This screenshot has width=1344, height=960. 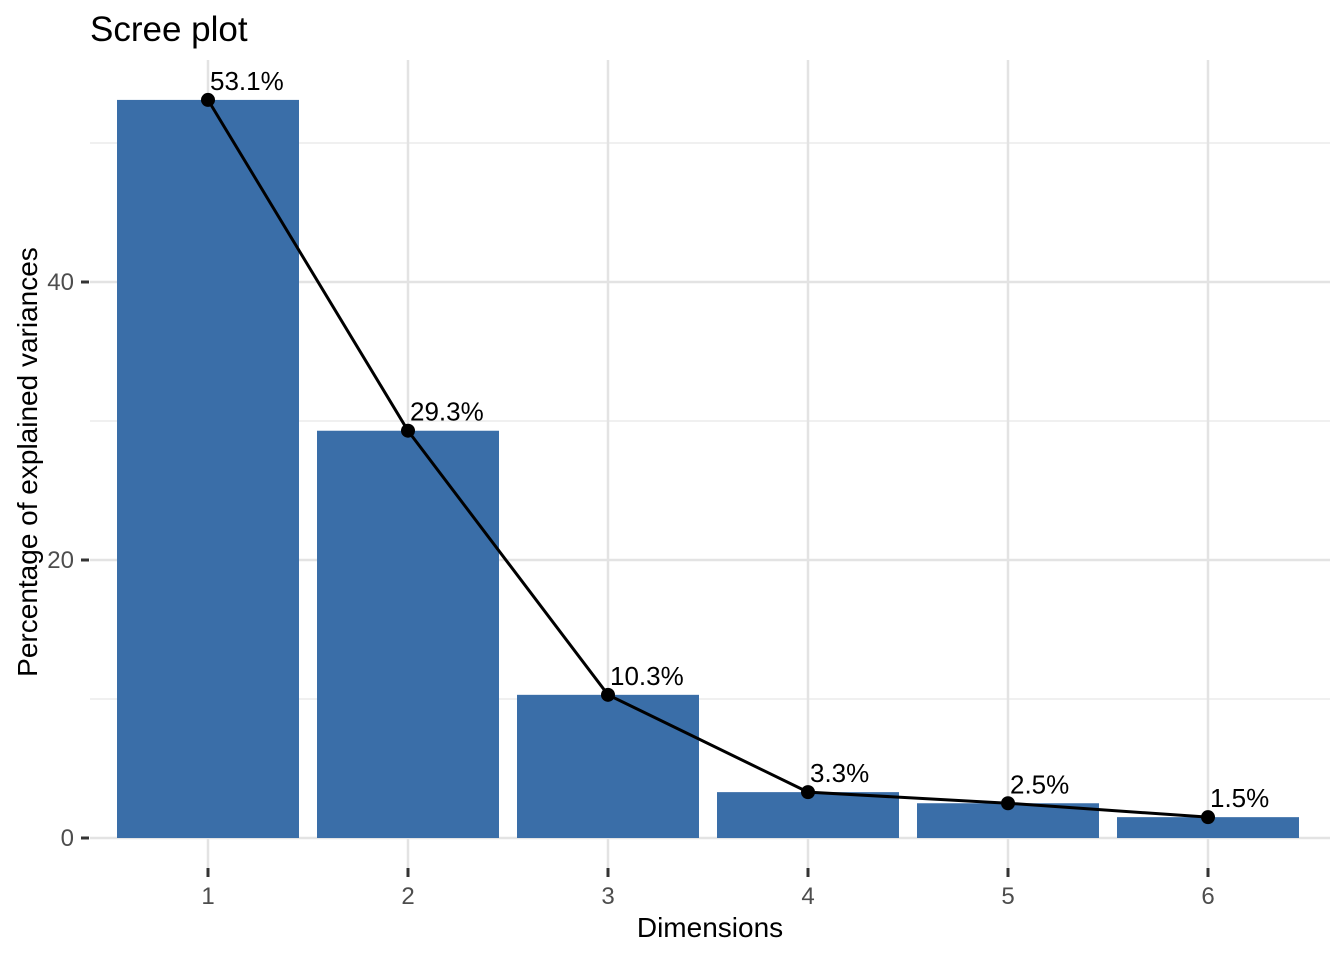 What do you see at coordinates (1007, 896) in the screenshot?
I see `x-tick-label: 5` at bounding box center [1007, 896].